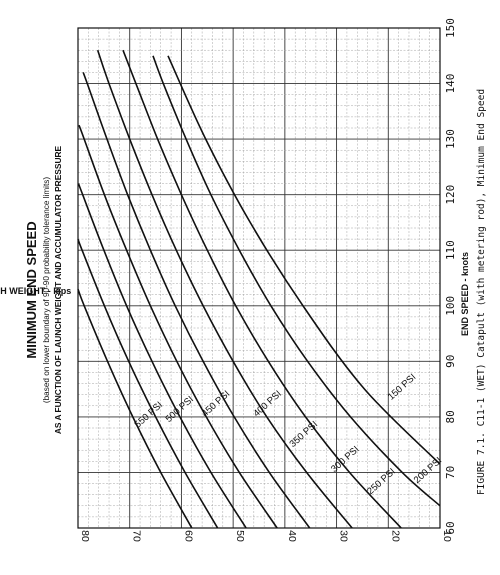 Image resolution: width=500 pixels, height=575 pixels. Describe the element at coordinates (450, 416) in the screenshot. I see `speed-tick-label: 80` at that location.